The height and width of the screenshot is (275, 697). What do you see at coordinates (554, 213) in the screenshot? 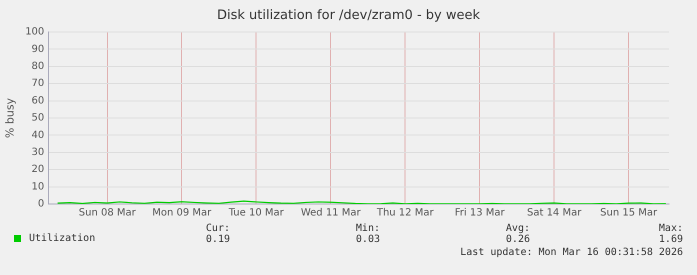
I see `x-tick-label: Sat 14 Mar` at bounding box center [554, 213].